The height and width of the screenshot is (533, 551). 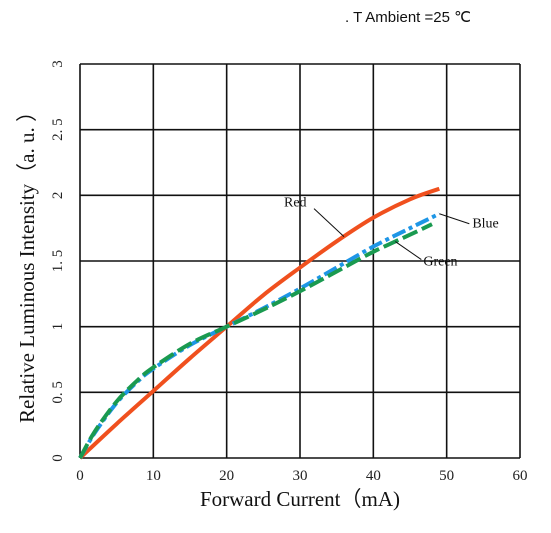 I want to click on y-axis-title: Relative Luminous Intensity（a. u. ）, so click(x=27, y=262).